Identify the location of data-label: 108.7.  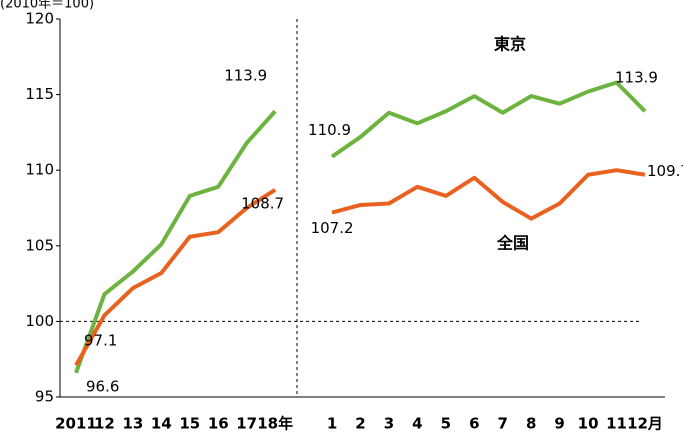
(262, 203).